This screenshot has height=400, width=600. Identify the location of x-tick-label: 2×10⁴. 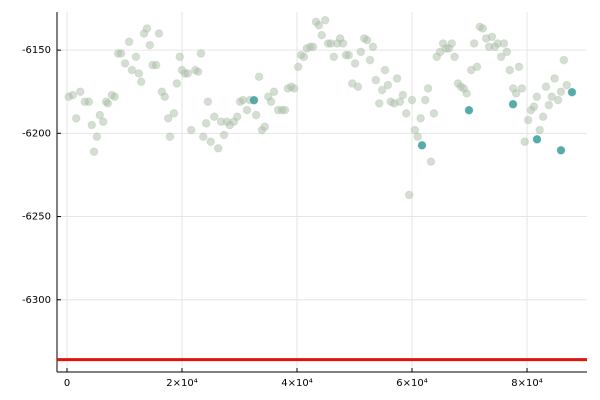
(181, 383).